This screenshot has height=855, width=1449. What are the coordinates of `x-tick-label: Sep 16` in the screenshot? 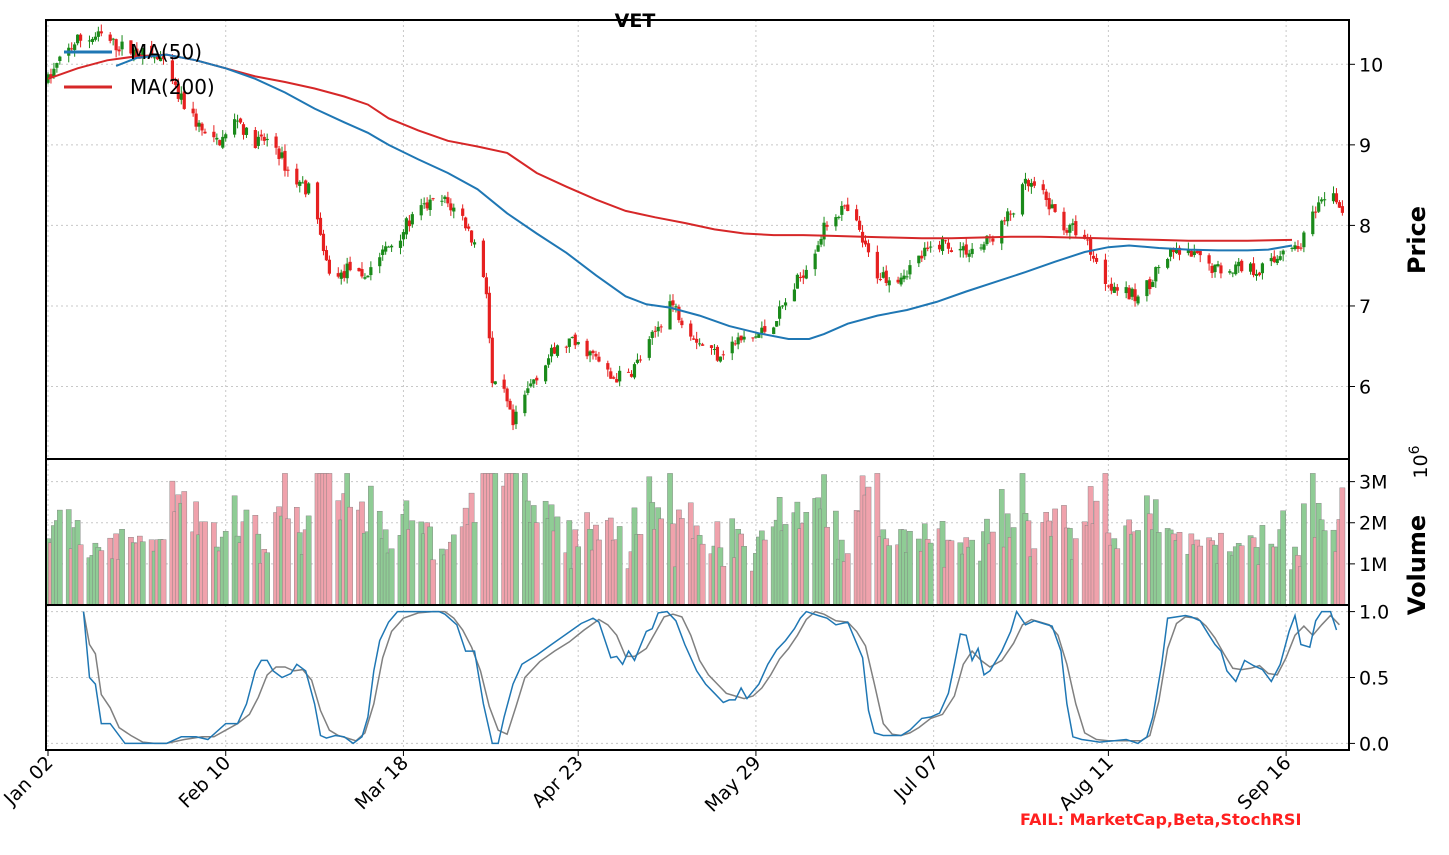 It's located at (1264, 783).